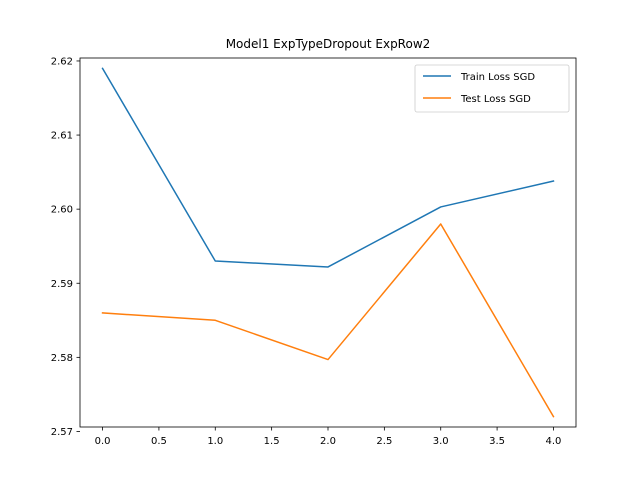 The width and height of the screenshot is (640, 480). I want to click on x-tick-label: 2.0, so click(328, 441).